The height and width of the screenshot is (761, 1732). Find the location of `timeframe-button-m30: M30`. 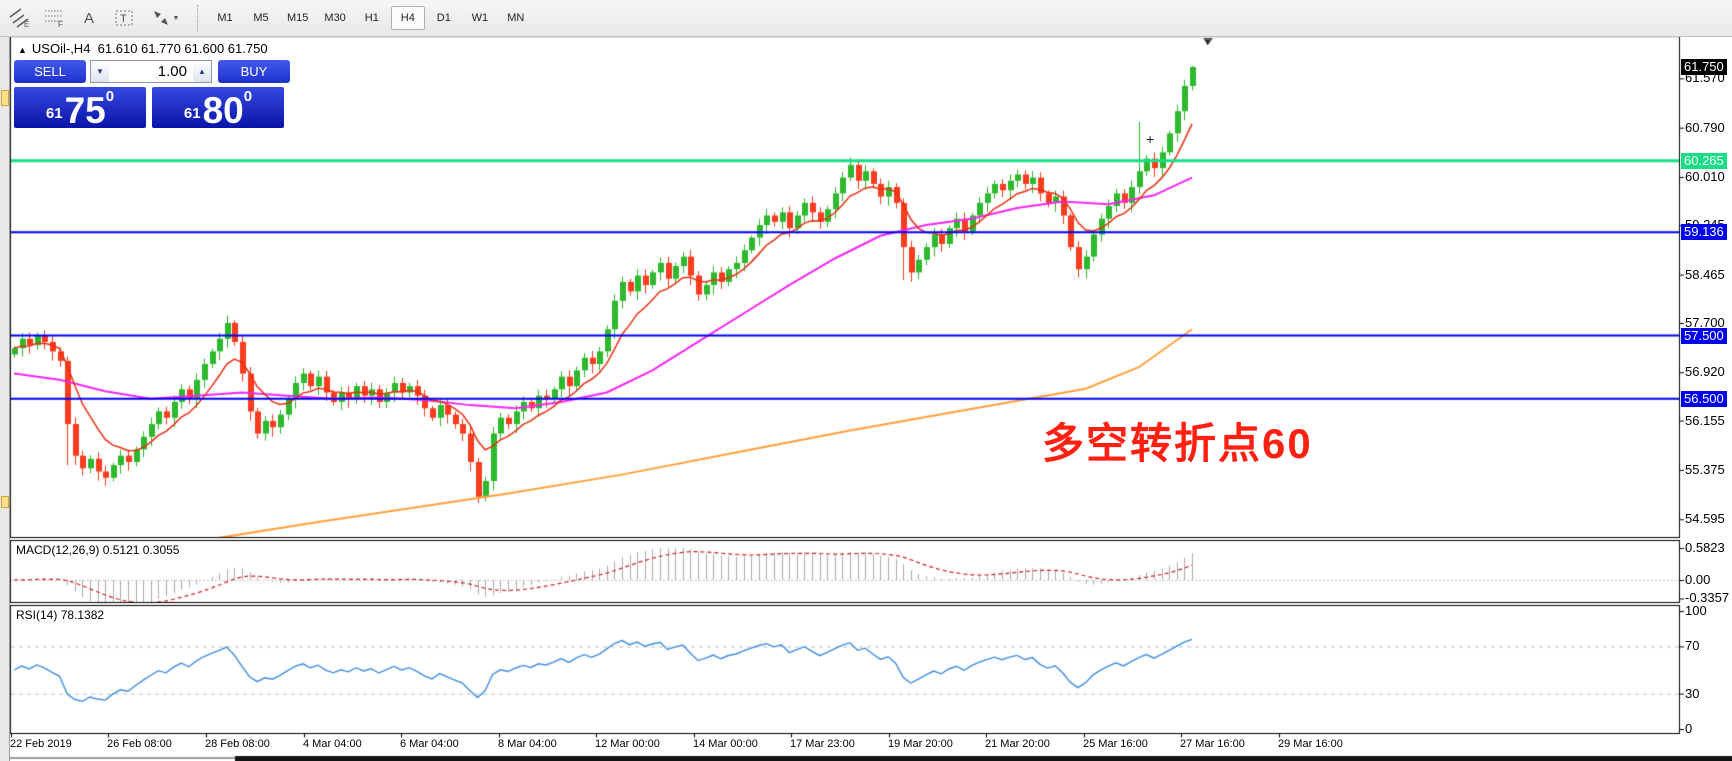

timeframe-button-m30: M30 is located at coordinates (335, 18).